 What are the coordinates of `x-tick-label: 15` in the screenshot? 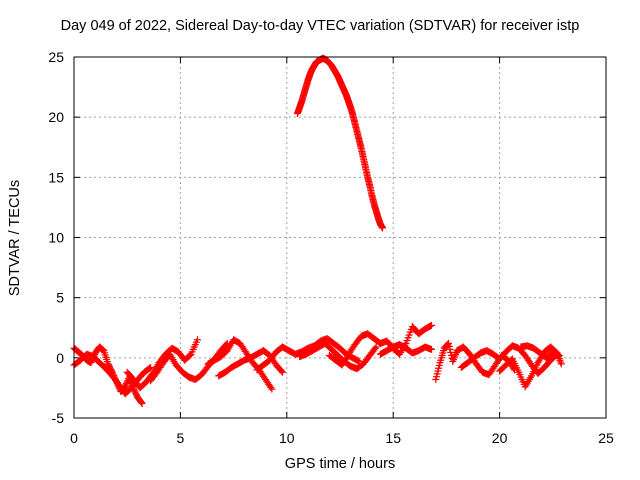 It's located at (393, 438).